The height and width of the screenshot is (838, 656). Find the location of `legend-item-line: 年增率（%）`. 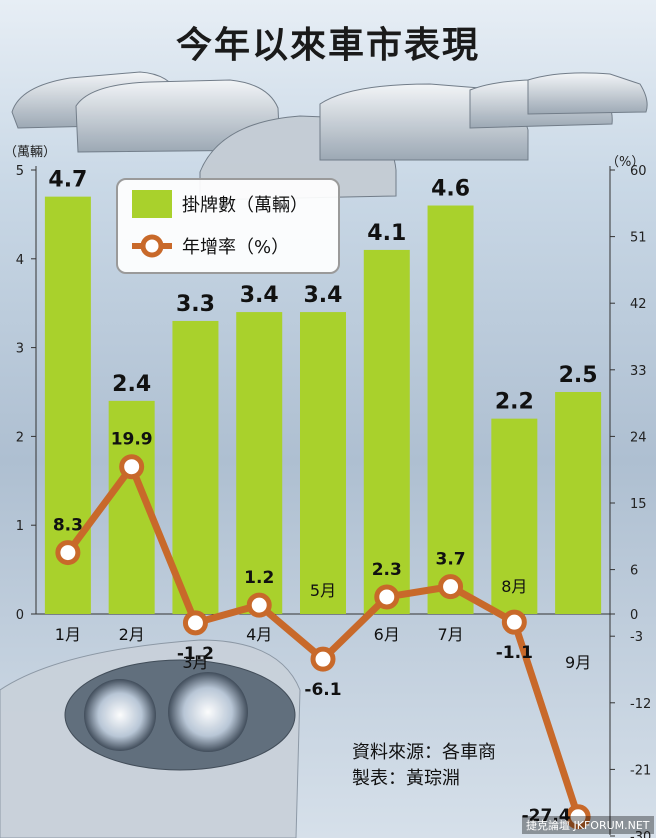

legend-item-line: 年增率（%） is located at coordinates (210, 246).